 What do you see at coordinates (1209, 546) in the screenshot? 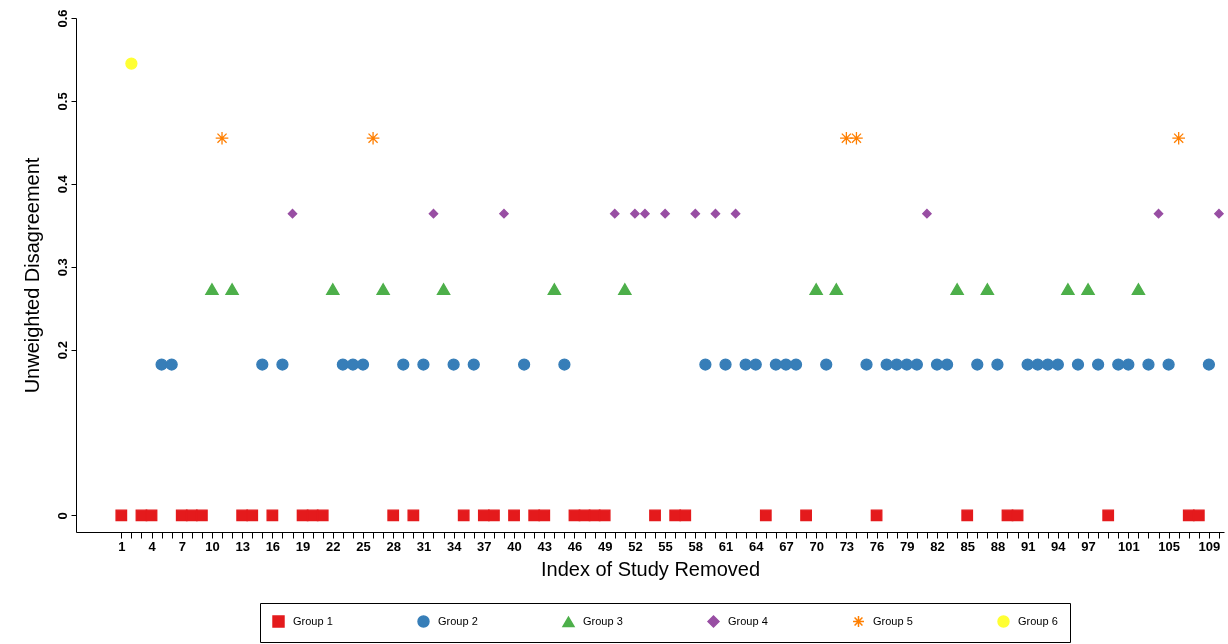
I see `x-tick-label: 109` at bounding box center [1209, 546].